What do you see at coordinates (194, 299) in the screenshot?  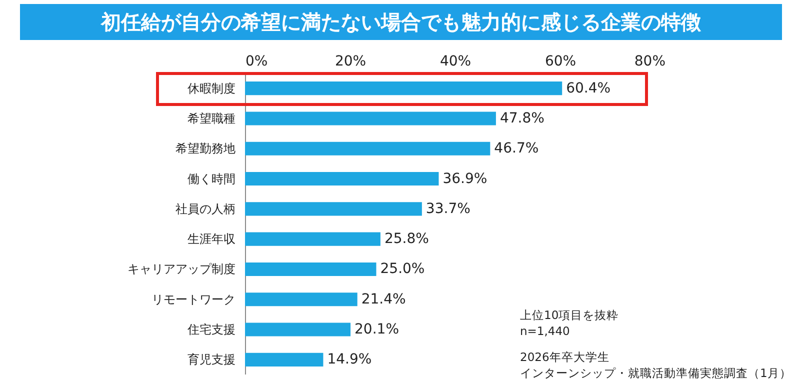 I see `y-tick-label: リモートワーク` at bounding box center [194, 299].